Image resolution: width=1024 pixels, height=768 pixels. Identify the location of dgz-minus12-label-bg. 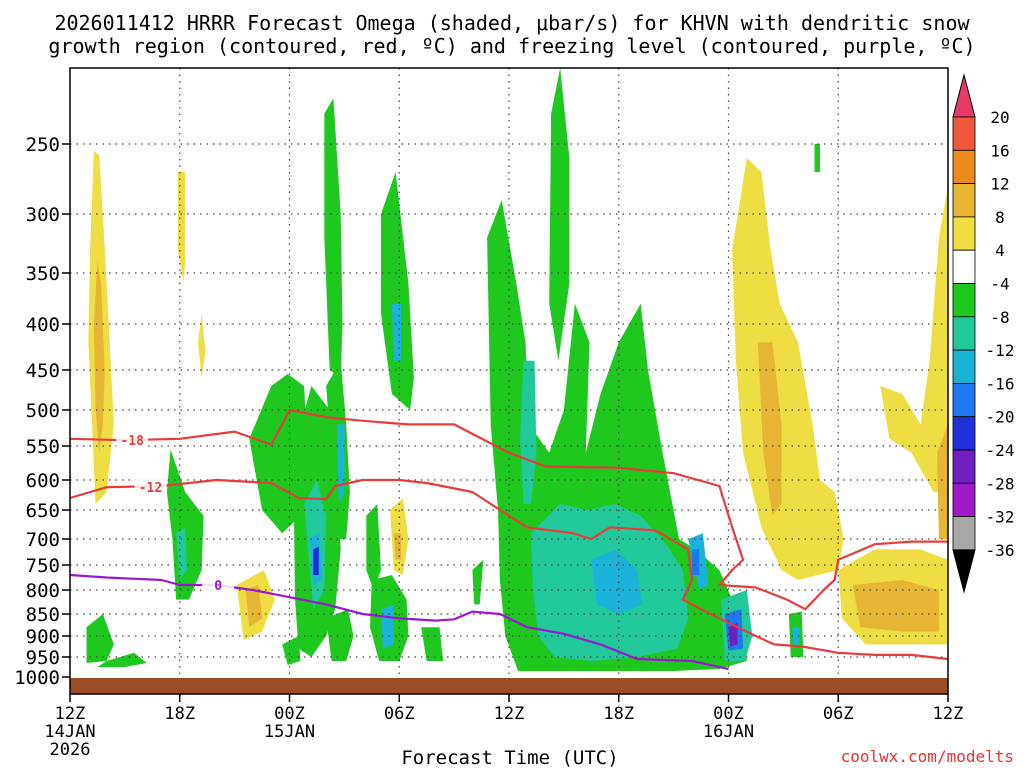
(150, 487).